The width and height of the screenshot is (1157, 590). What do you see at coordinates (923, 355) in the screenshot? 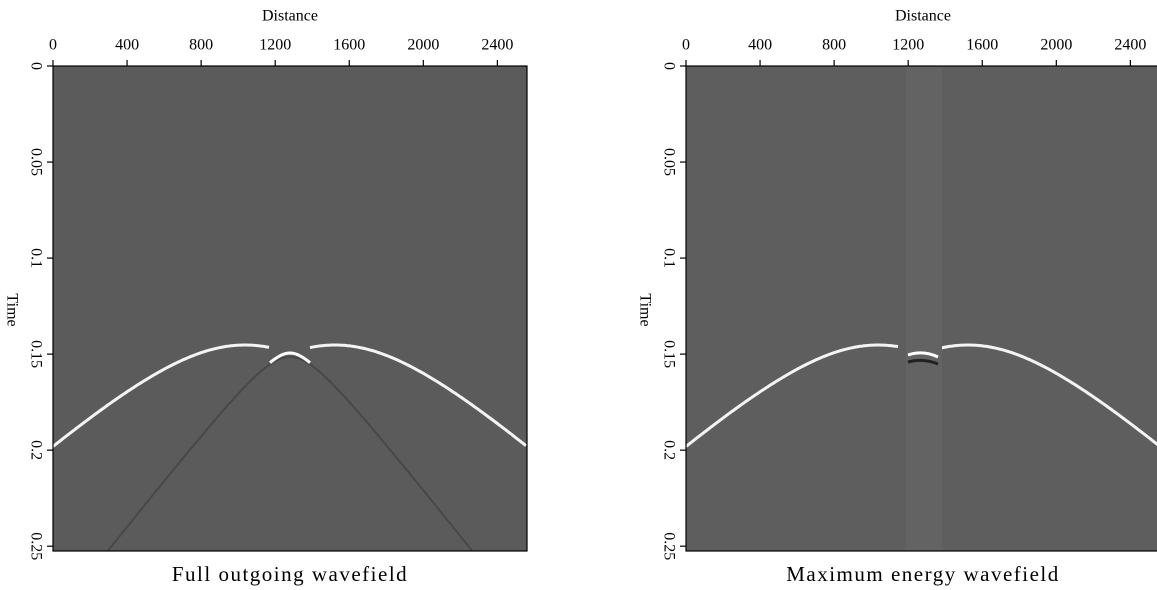
I see `apex-blob` at bounding box center [923, 355].